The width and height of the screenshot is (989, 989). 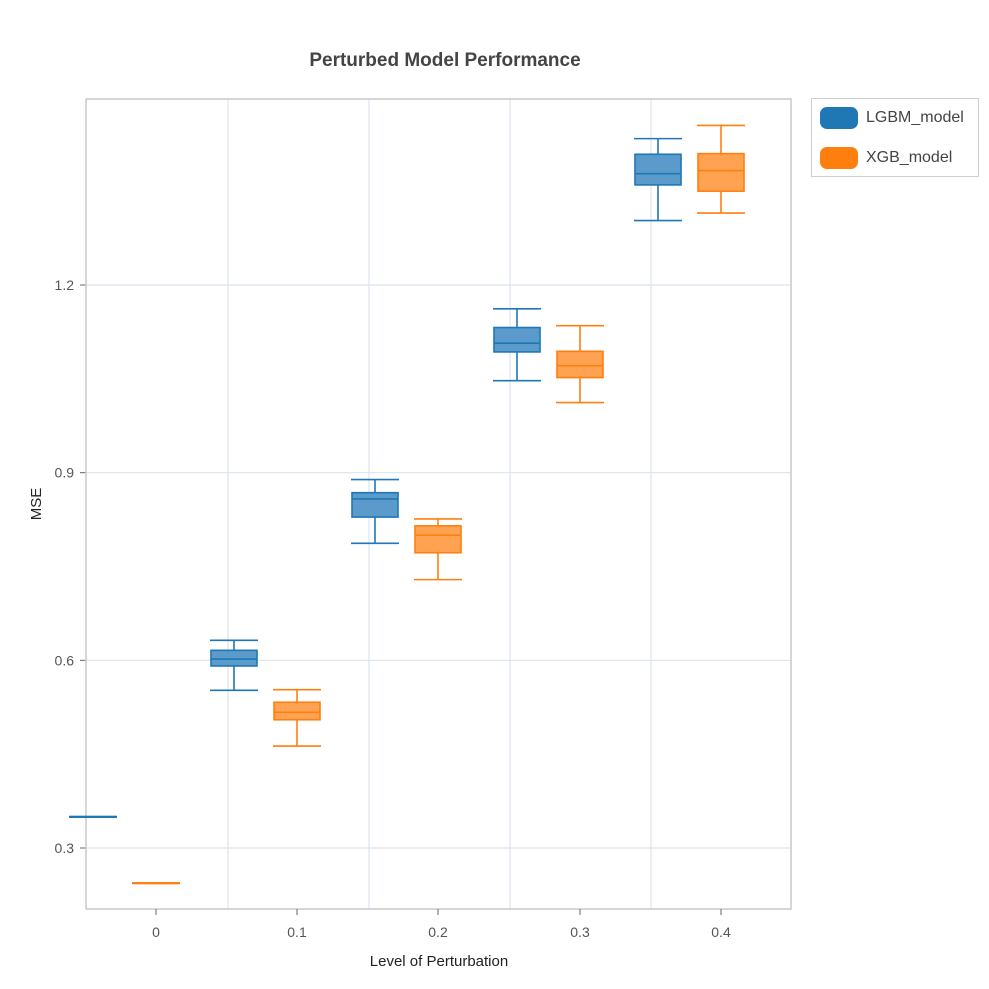 What do you see at coordinates (65, 473) in the screenshot?
I see `y-tick-label: 0.9` at bounding box center [65, 473].